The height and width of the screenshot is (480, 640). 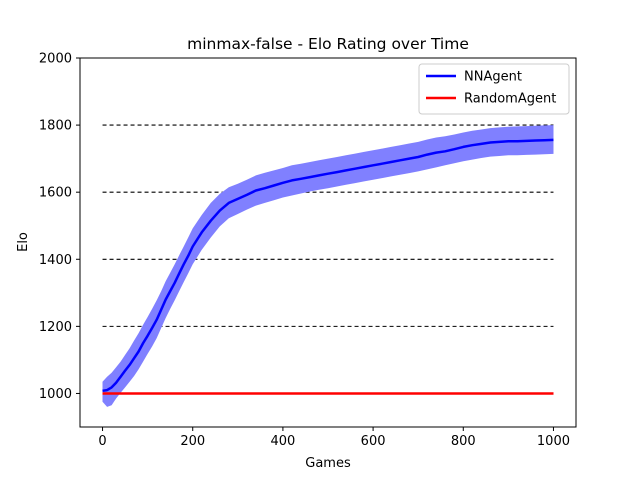 I want to click on x-tick-label: 200, so click(x=192, y=441).